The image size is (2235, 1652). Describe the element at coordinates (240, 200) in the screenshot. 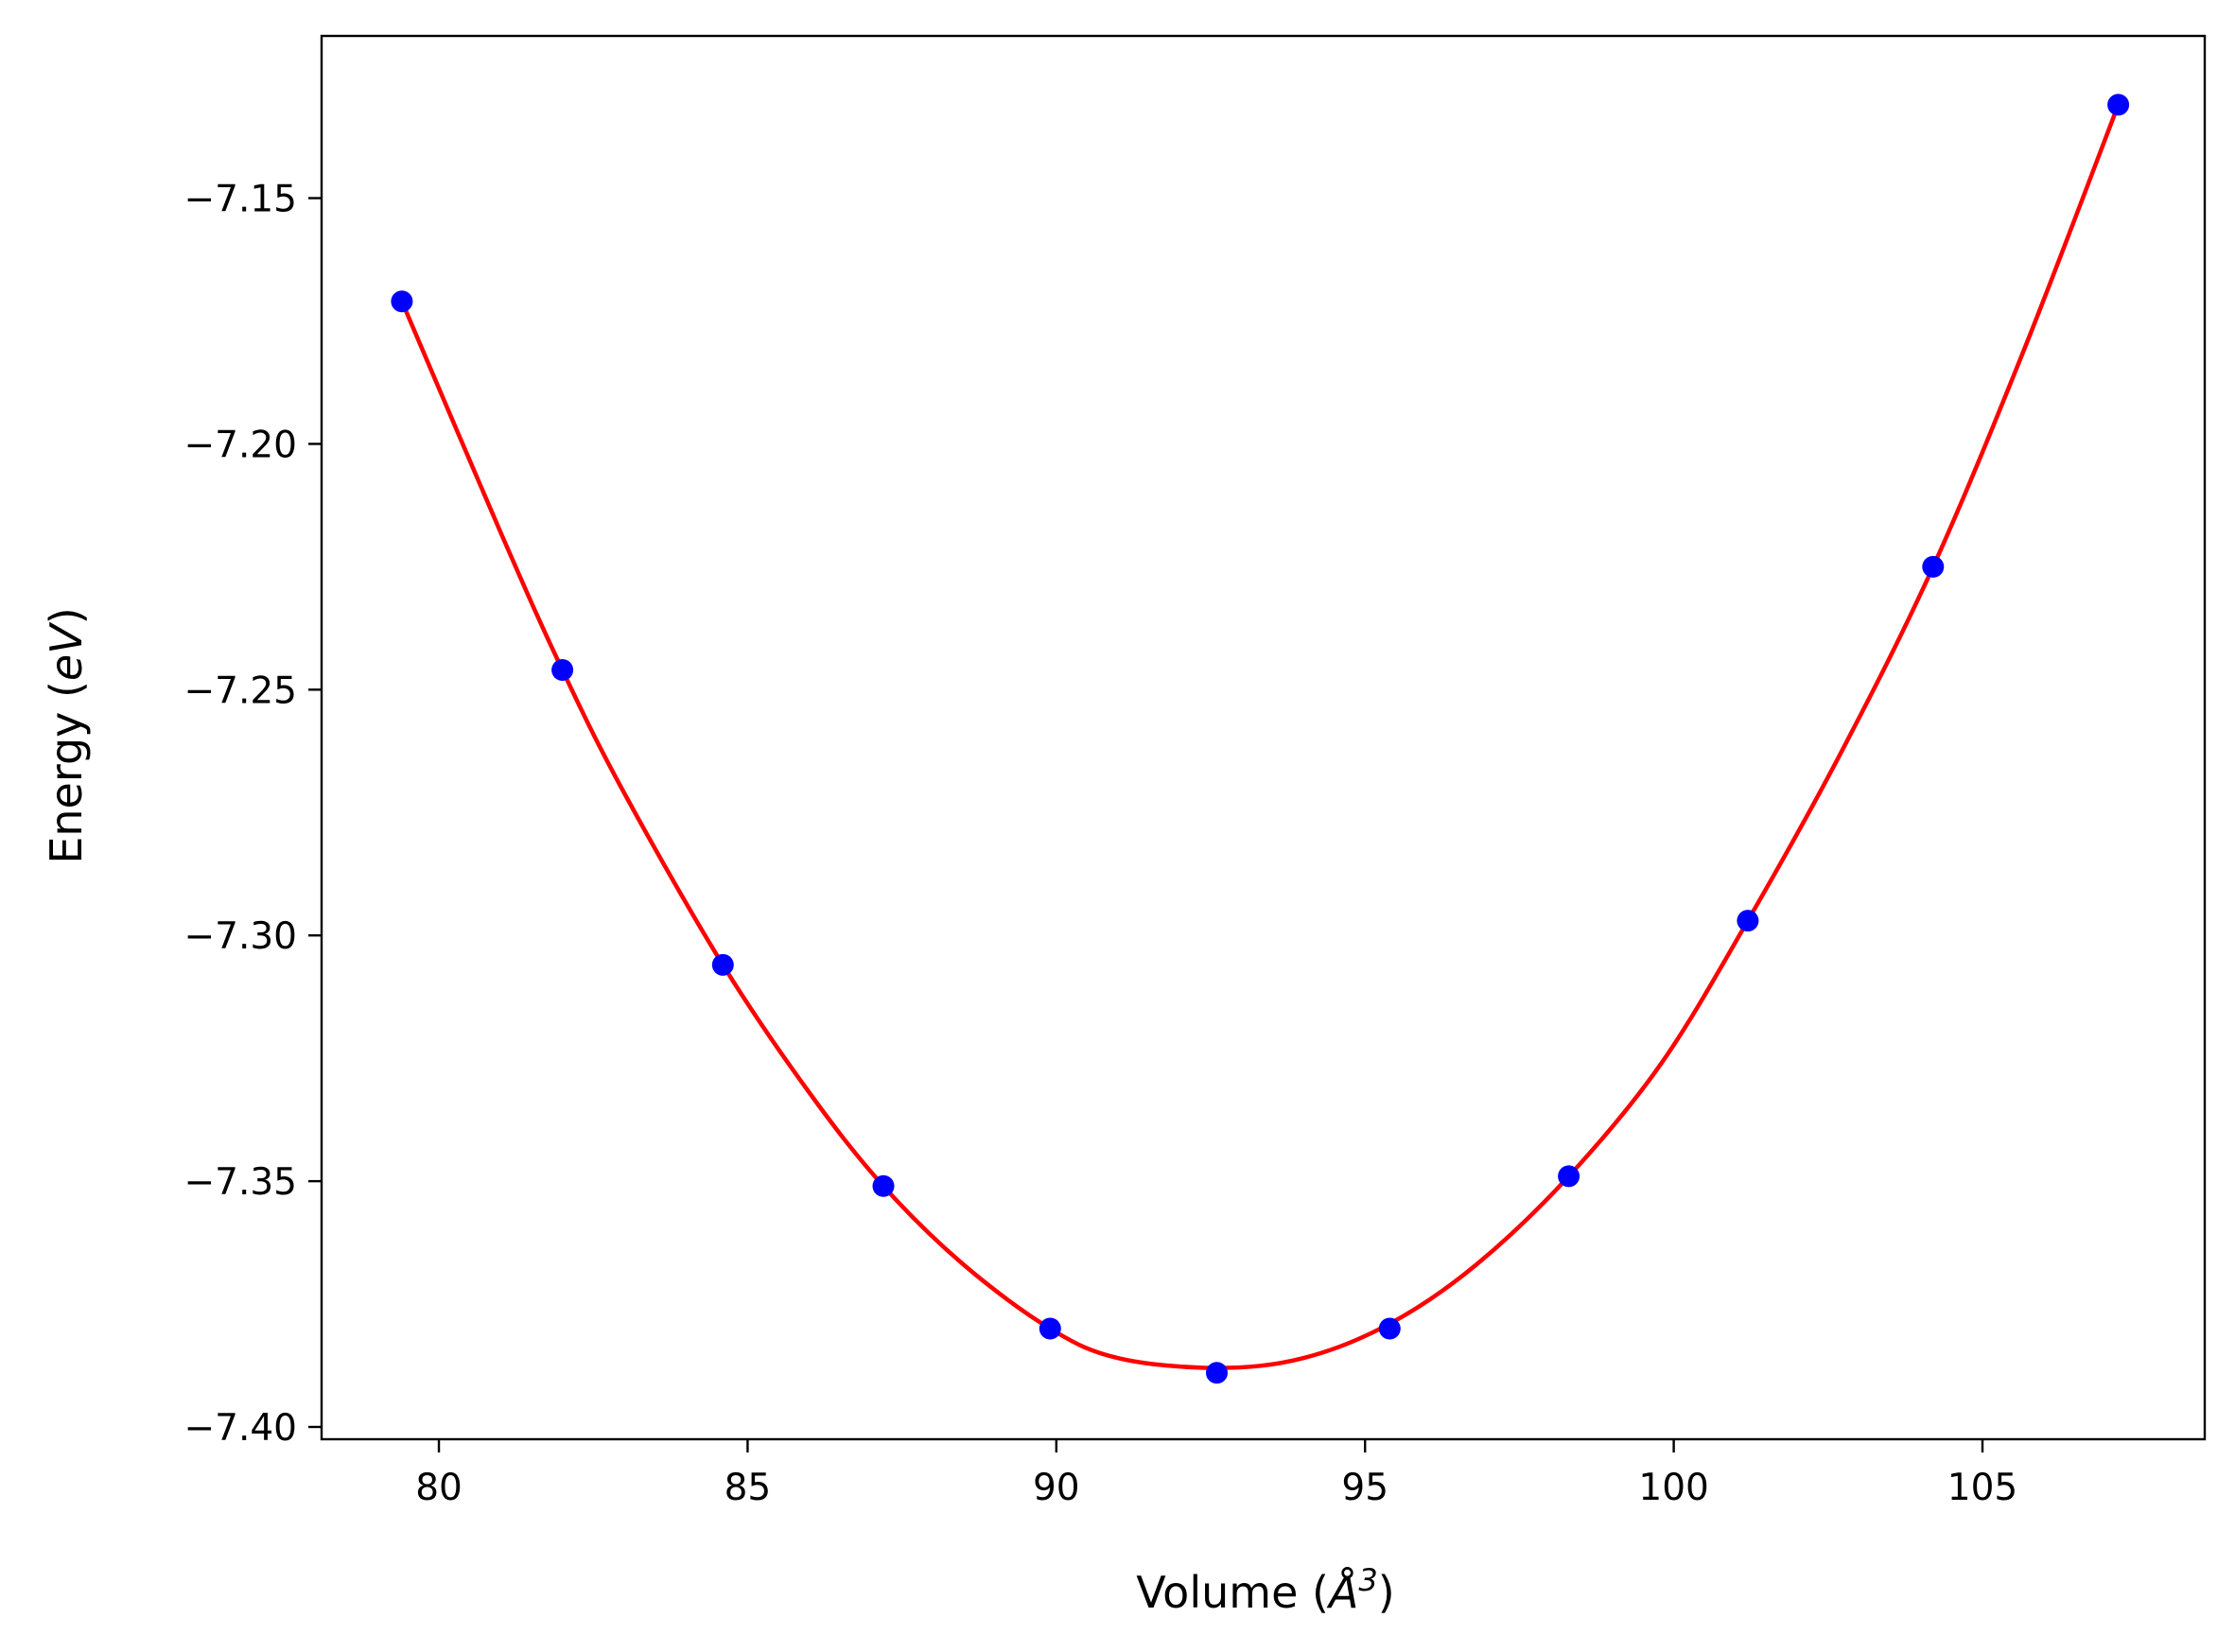

I see `y-tick-label: −7.15` at that location.